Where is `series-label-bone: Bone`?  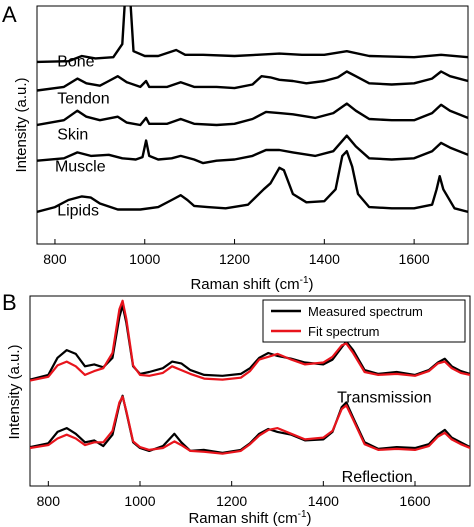
series-label-bone: Bone is located at coordinates (75, 62).